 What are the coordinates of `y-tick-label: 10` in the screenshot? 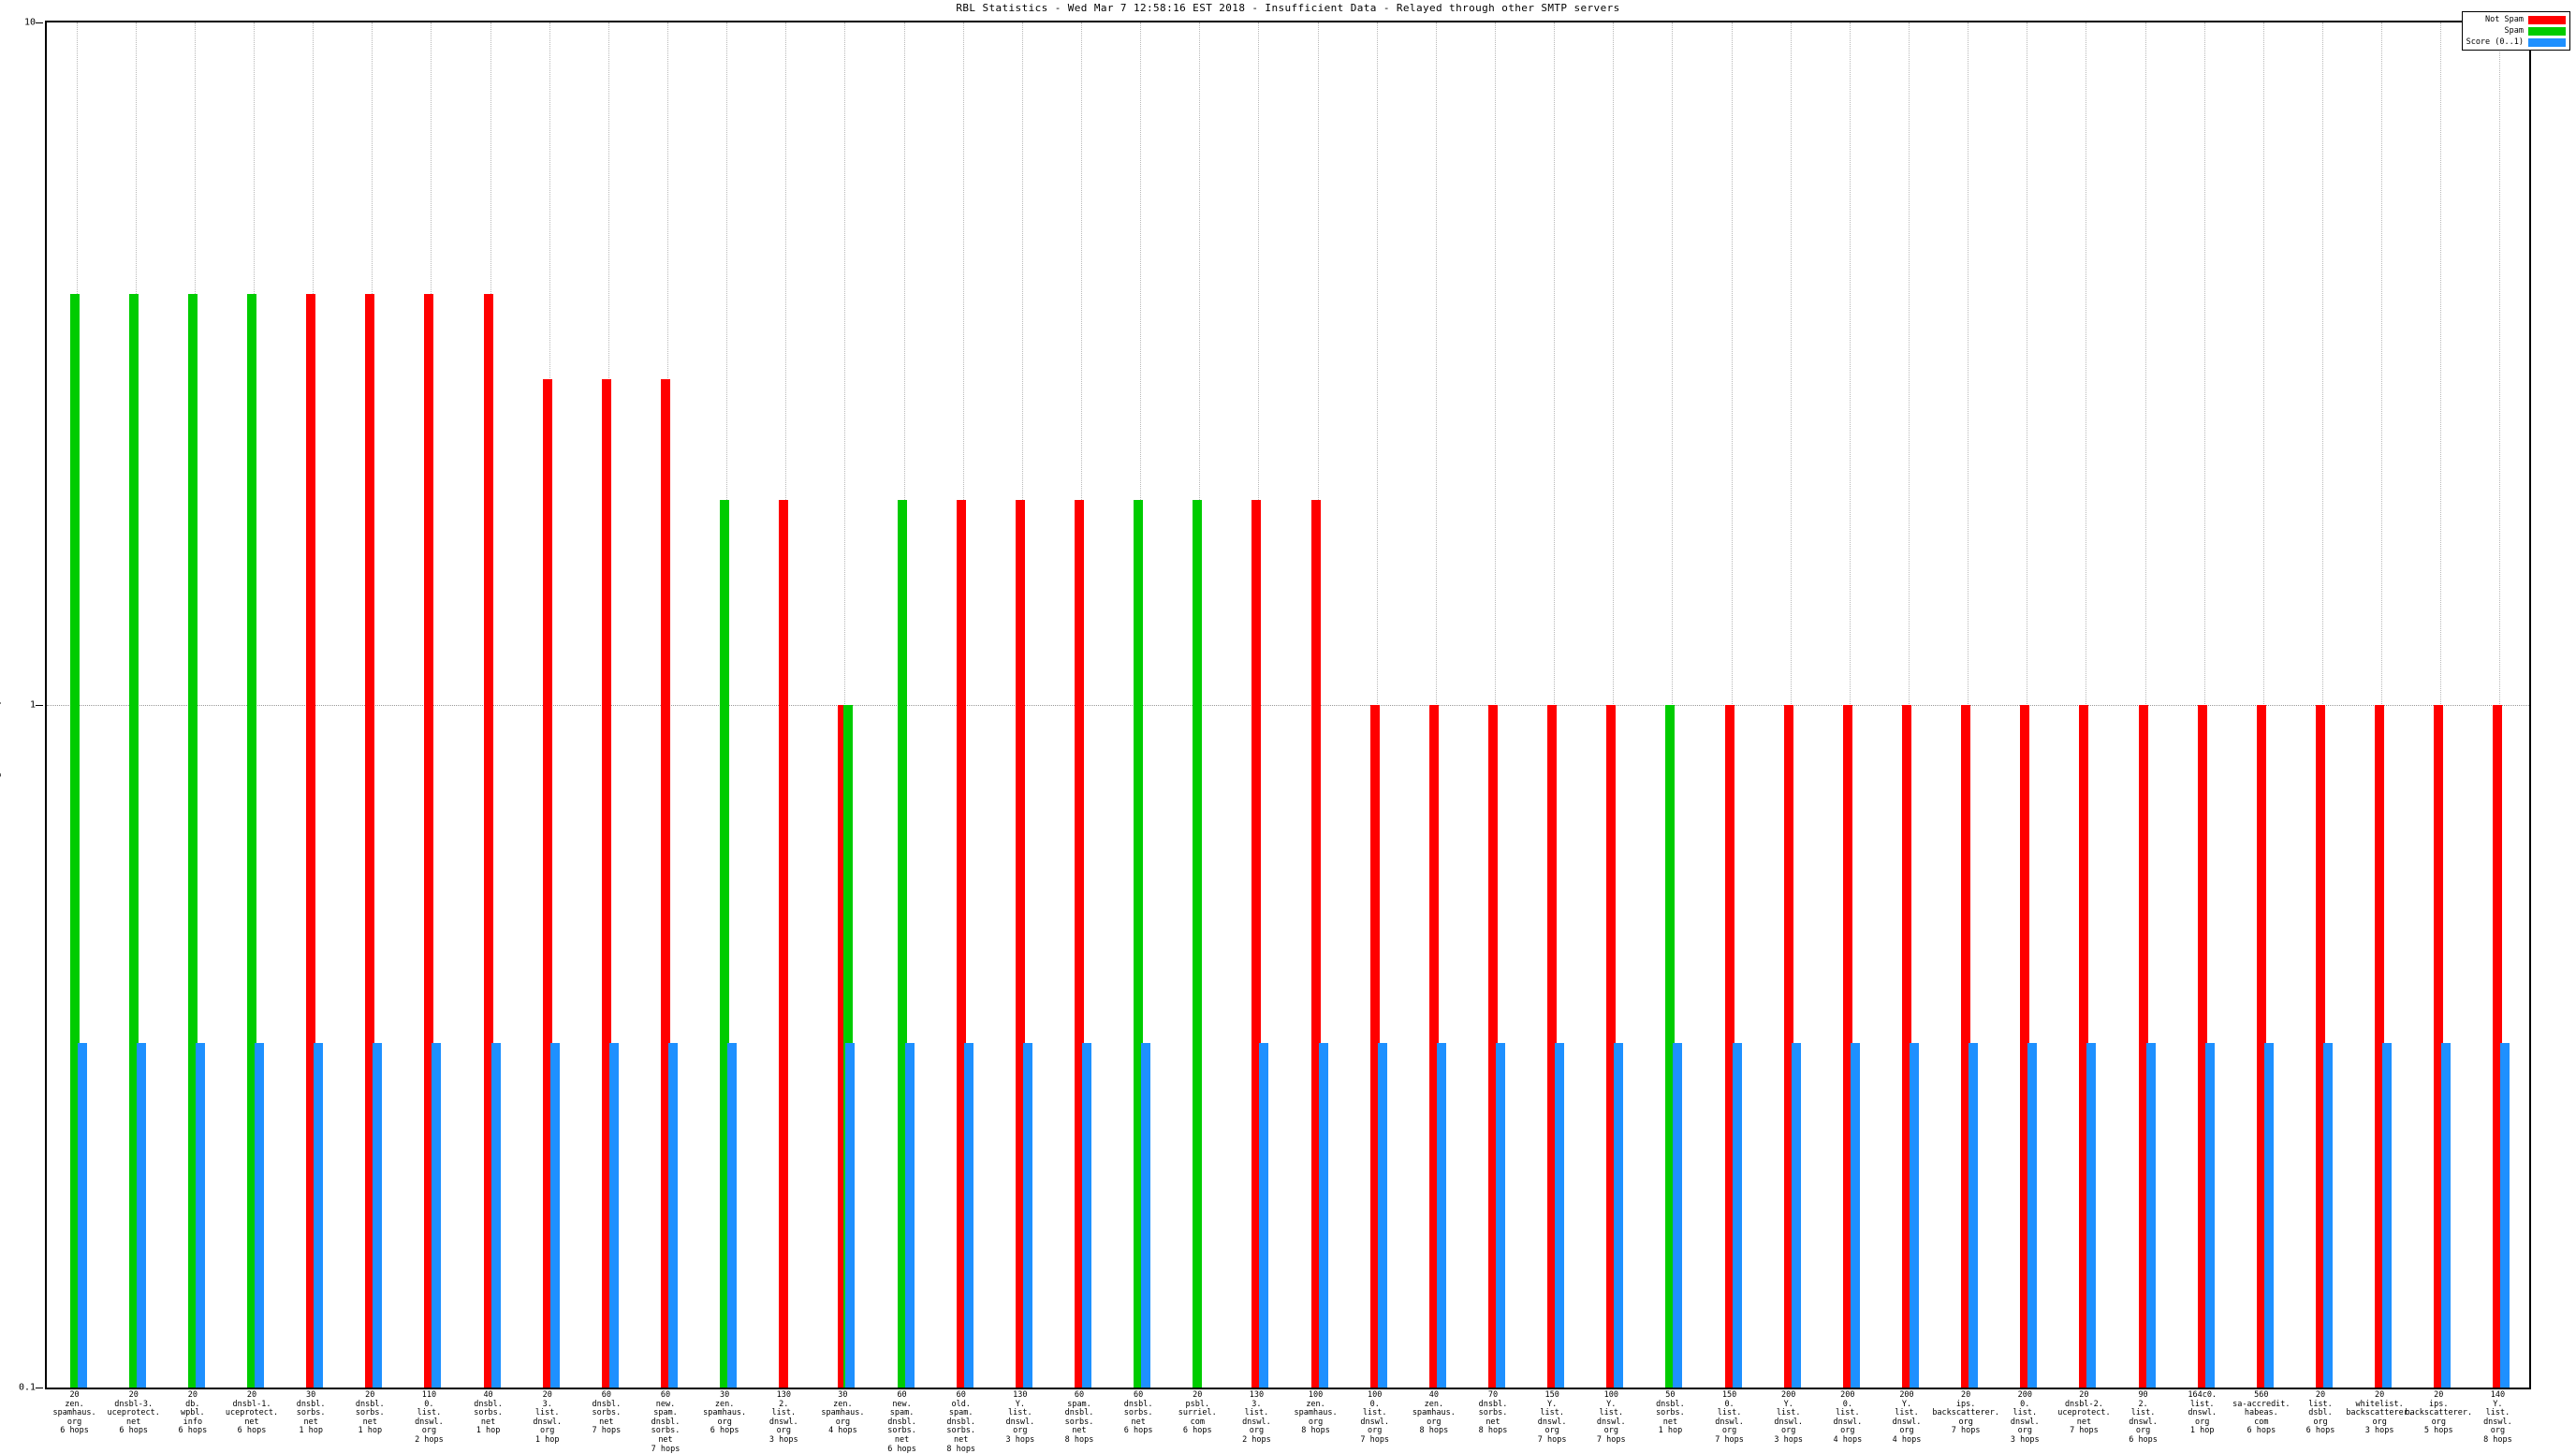 It's located at (29, 22).